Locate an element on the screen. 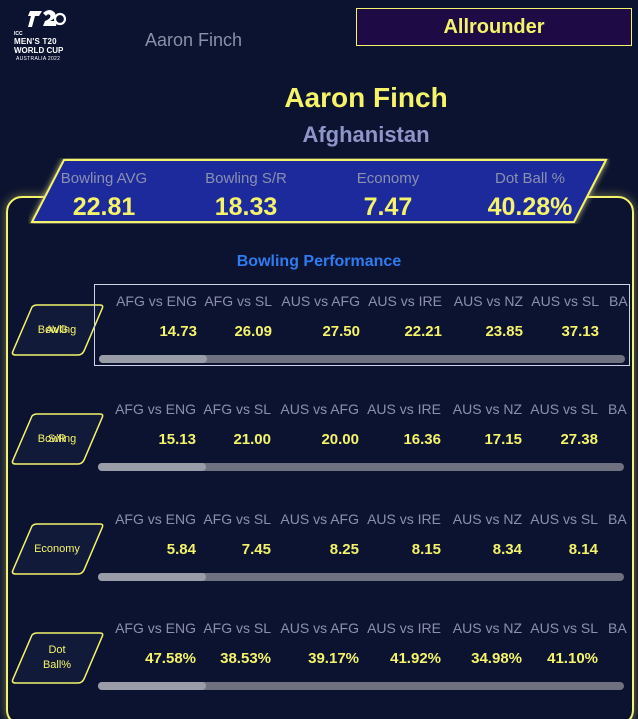 The image size is (638, 719). table-cell: 15.13 is located at coordinates (177, 439).